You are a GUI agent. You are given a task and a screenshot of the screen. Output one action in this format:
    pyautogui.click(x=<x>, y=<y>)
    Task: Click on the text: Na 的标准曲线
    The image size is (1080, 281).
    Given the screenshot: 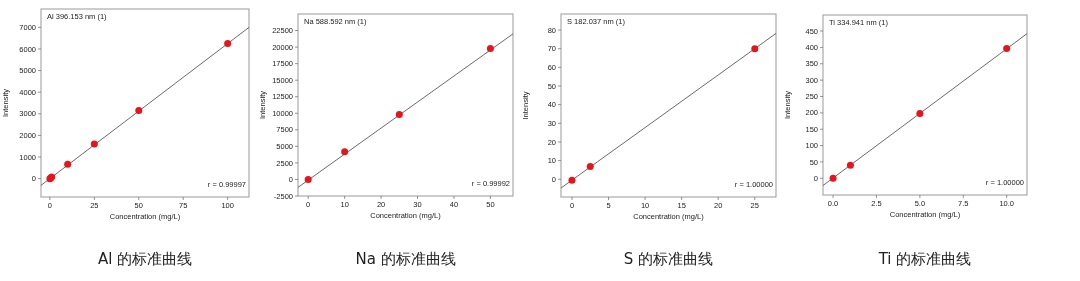 What is the action you would take?
    pyautogui.click(x=405, y=259)
    